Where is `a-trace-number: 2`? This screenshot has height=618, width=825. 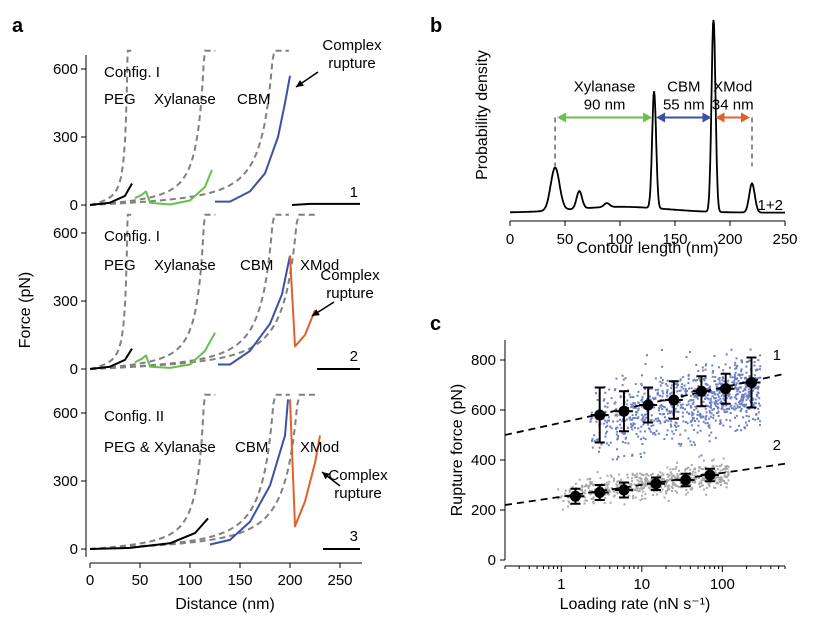 a-trace-number: 2 is located at coordinates (354, 356).